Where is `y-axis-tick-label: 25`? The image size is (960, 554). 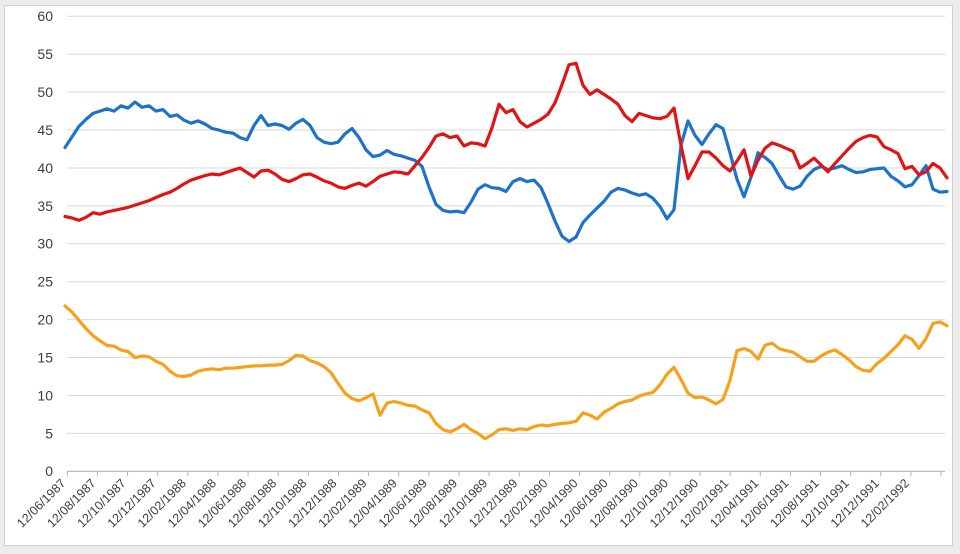
y-axis-tick-label: 25 is located at coordinates (45, 282).